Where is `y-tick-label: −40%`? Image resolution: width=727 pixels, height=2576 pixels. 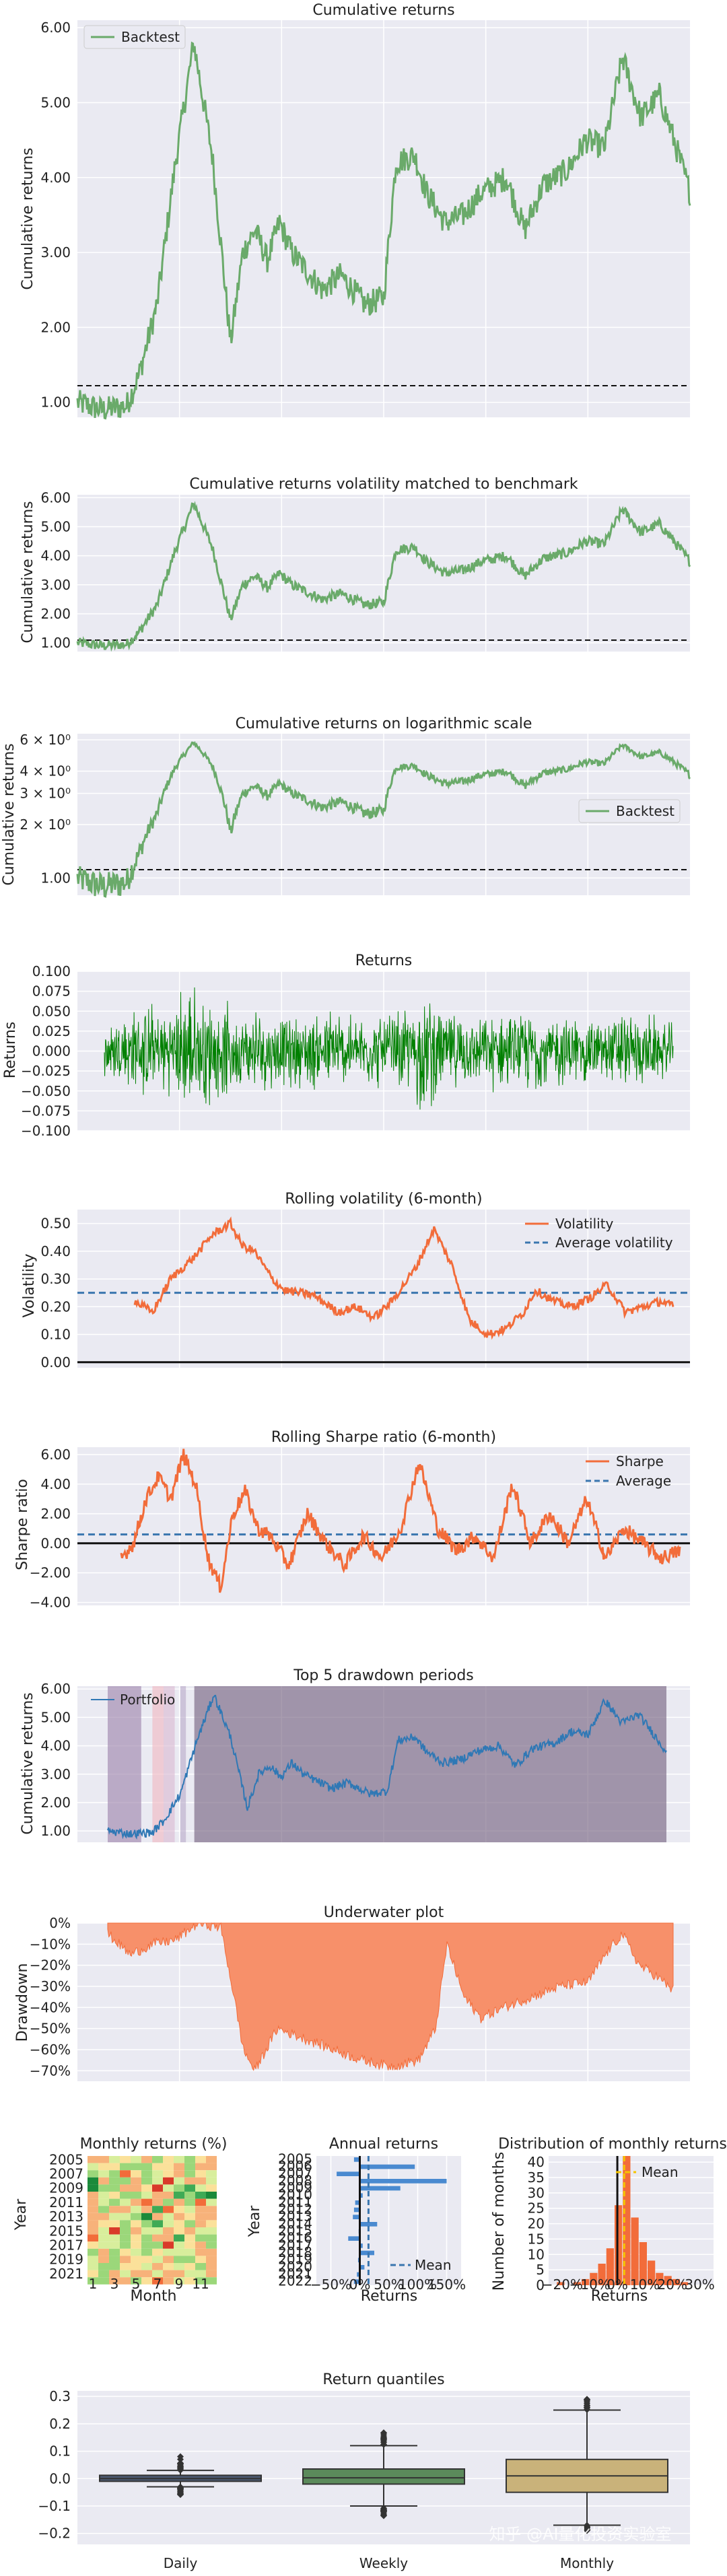 y-tick-label: −40% is located at coordinates (50, 2007).